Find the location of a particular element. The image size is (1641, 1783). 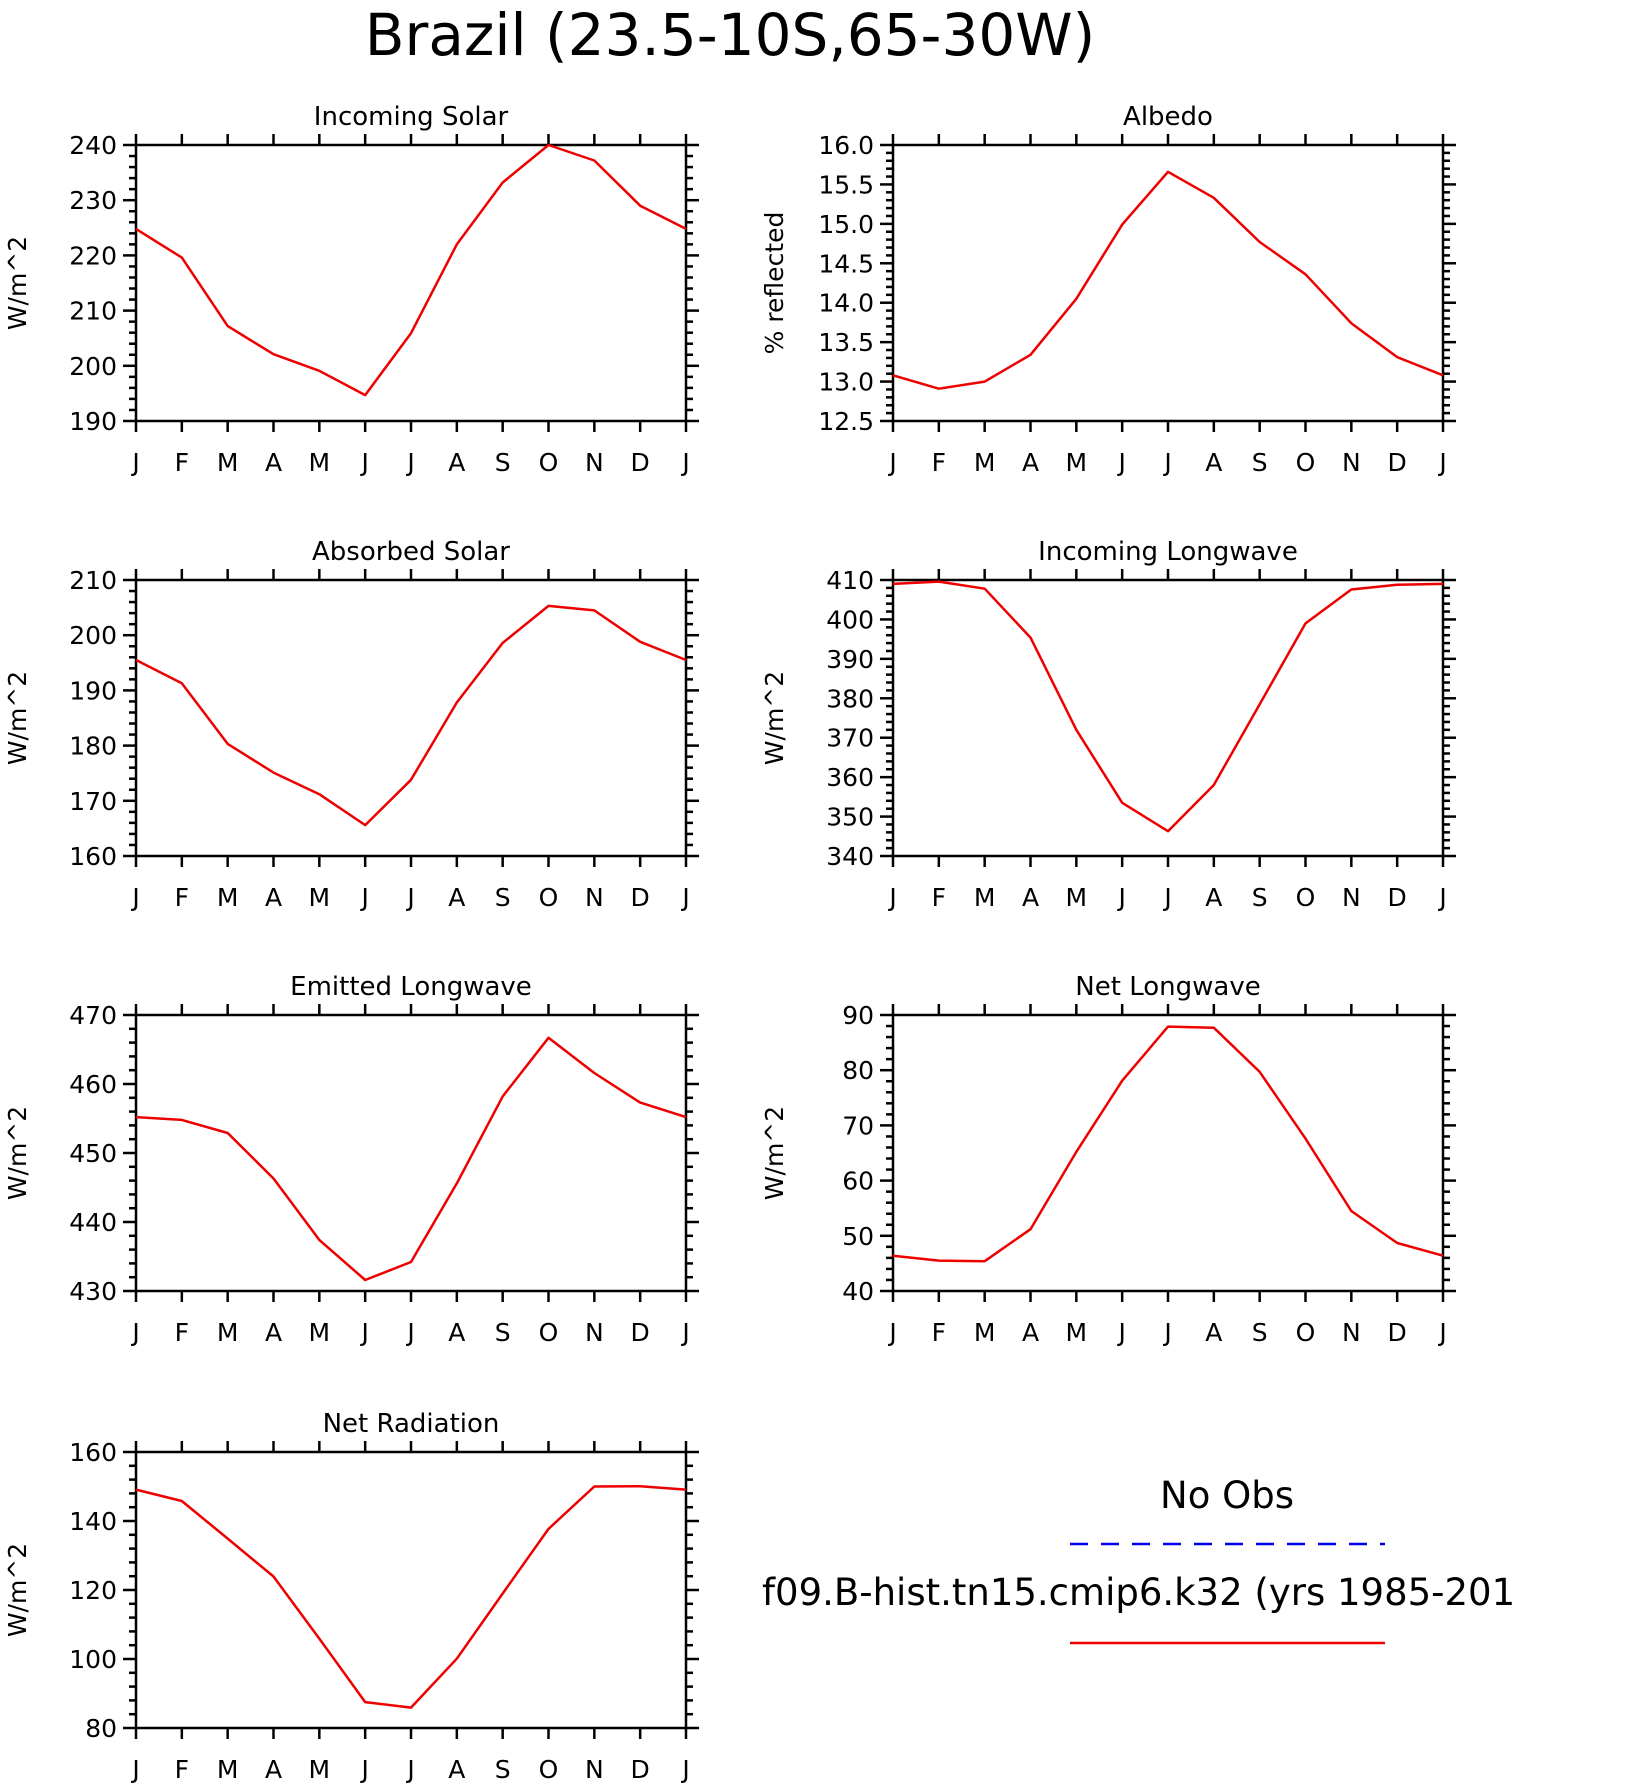

y-tick-label: 14.0 is located at coordinates (846, 303).